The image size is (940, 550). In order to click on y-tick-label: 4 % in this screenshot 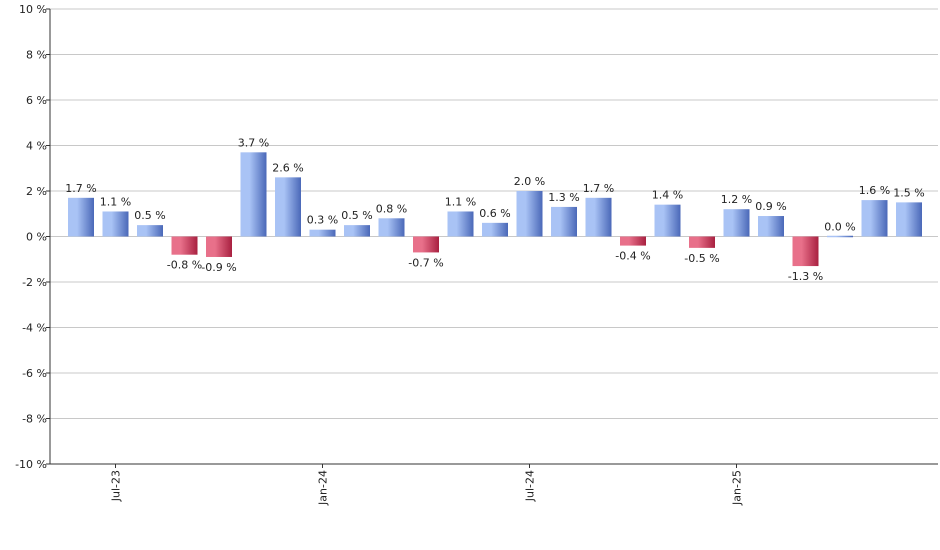, I will do `click(36, 146)`.